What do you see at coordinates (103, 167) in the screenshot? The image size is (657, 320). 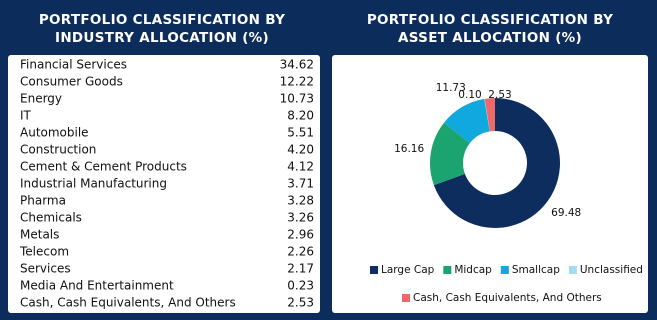 I see `row-label: Cement & Cement Products` at bounding box center [103, 167].